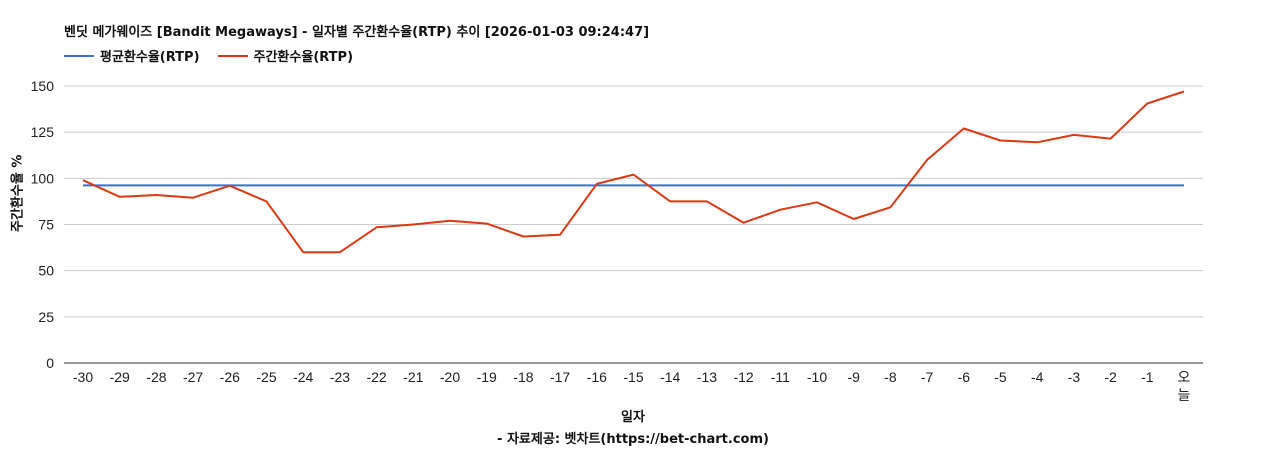  Describe the element at coordinates (964, 377) in the screenshot. I see `x-tick-label: -6` at that location.